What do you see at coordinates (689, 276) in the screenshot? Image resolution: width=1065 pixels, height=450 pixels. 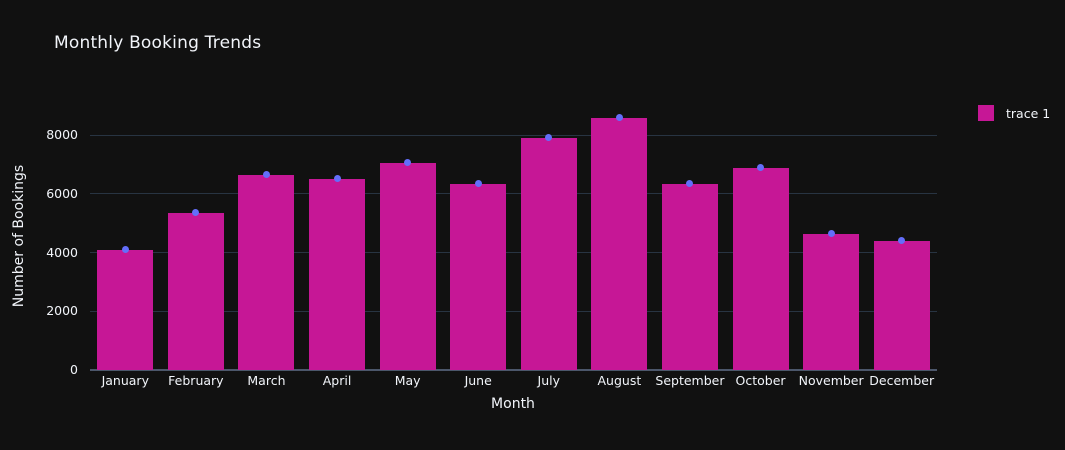 I see `bar-september` at bounding box center [689, 276].